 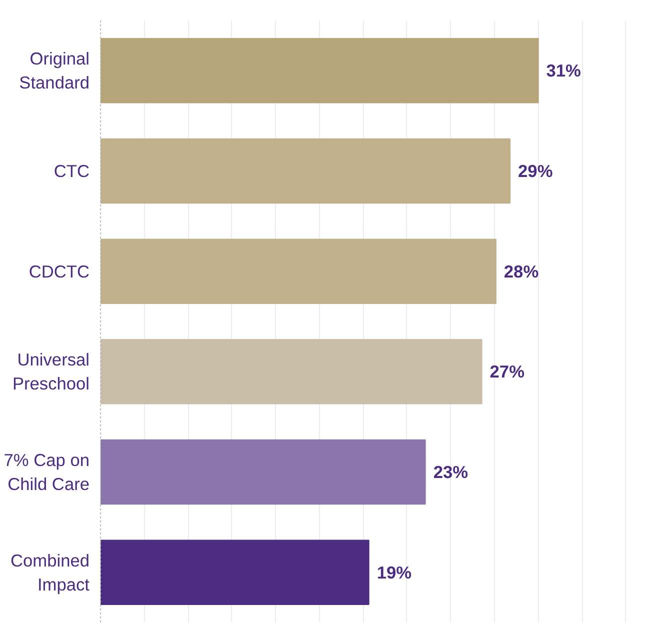 What do you see at coordinates (507, 372) in the screenshot?
I see `data-label: 27%` at bounding box center [507, 372].